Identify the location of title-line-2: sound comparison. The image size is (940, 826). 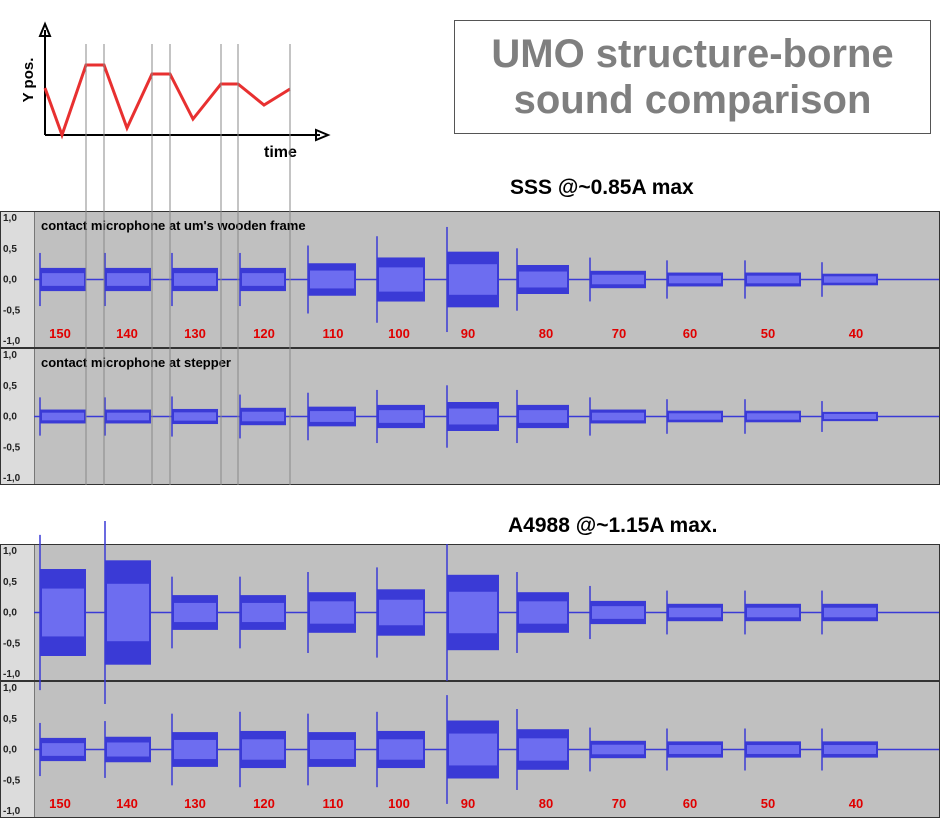
(692, 100).